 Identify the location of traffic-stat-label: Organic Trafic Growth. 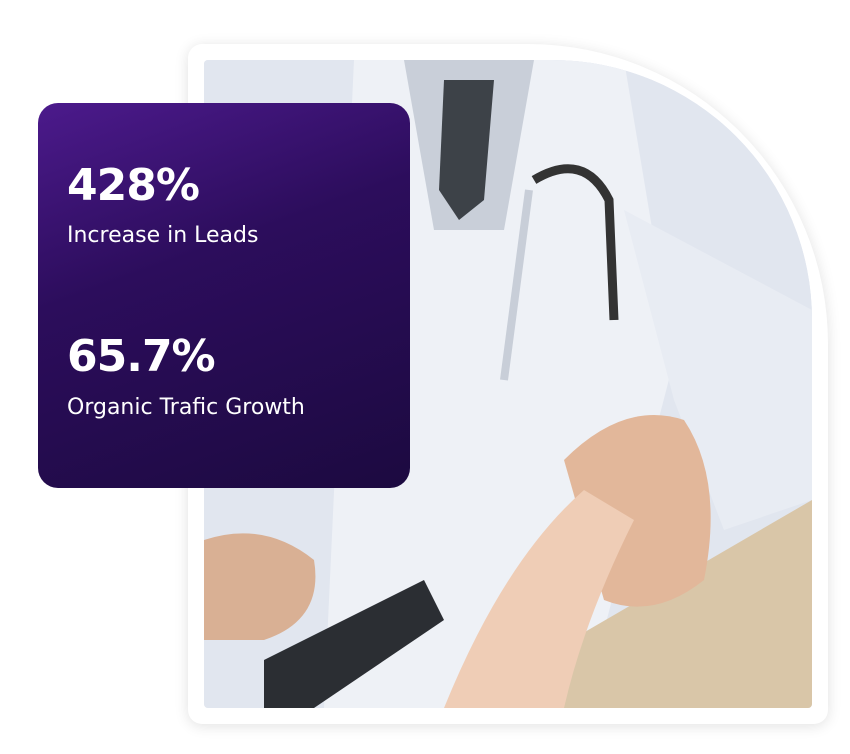
(186, 407).